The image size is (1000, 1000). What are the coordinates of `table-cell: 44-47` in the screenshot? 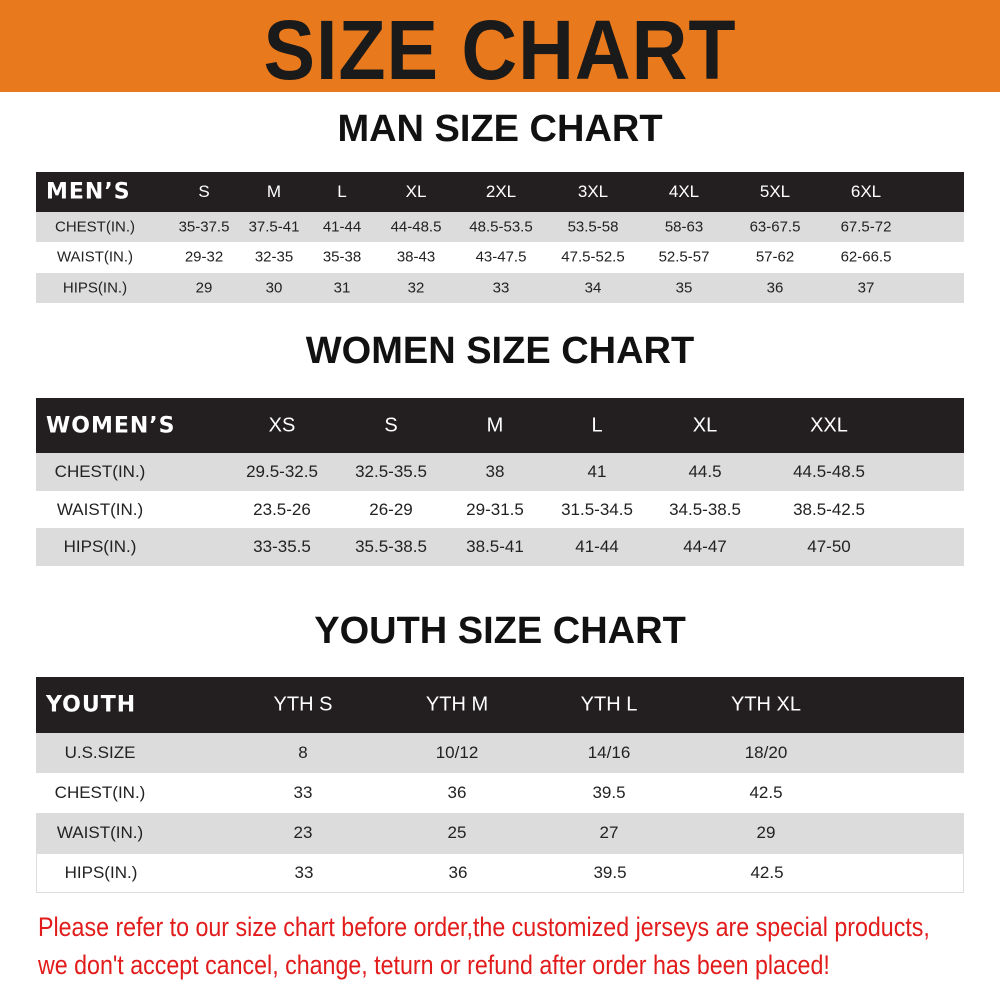 It's located at (705, 547).